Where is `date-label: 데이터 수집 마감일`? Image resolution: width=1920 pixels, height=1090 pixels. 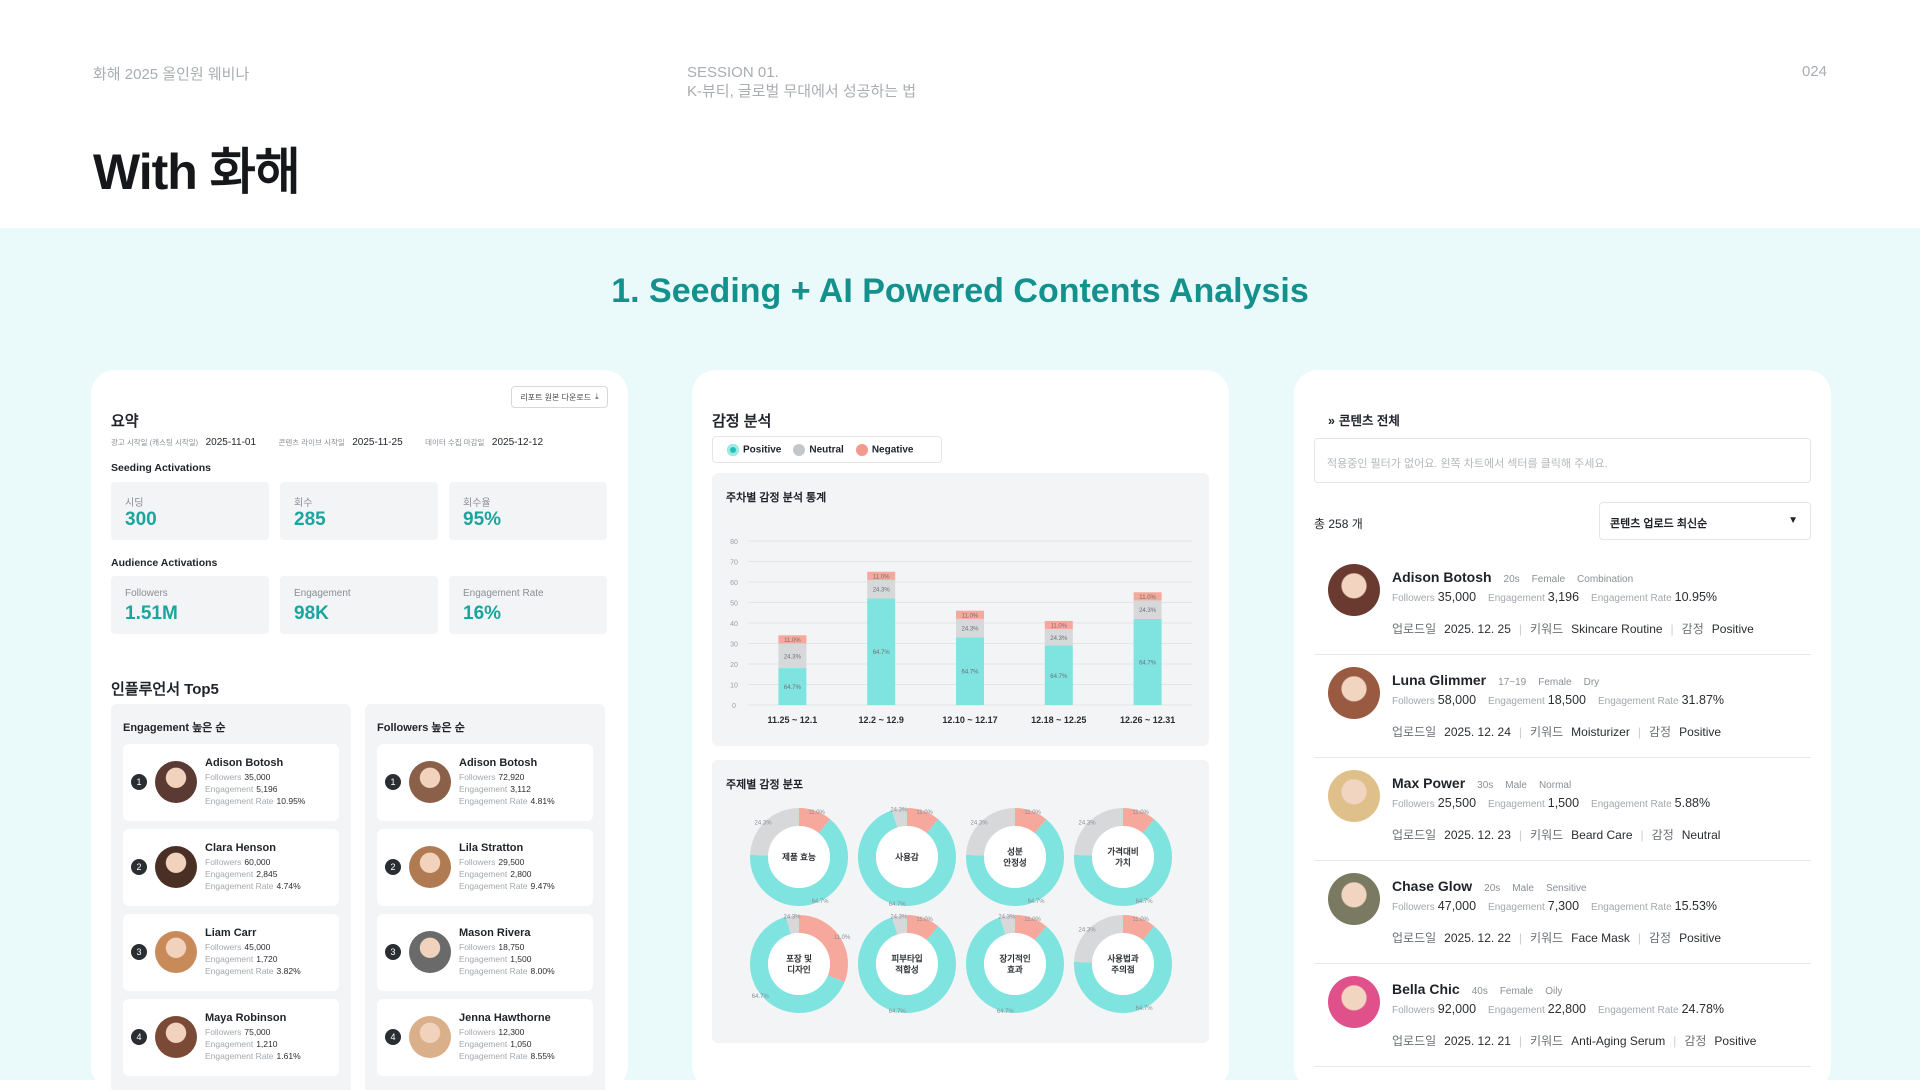 date-label: 데이터 수집 마감일 is located at coordinates (455, 442).